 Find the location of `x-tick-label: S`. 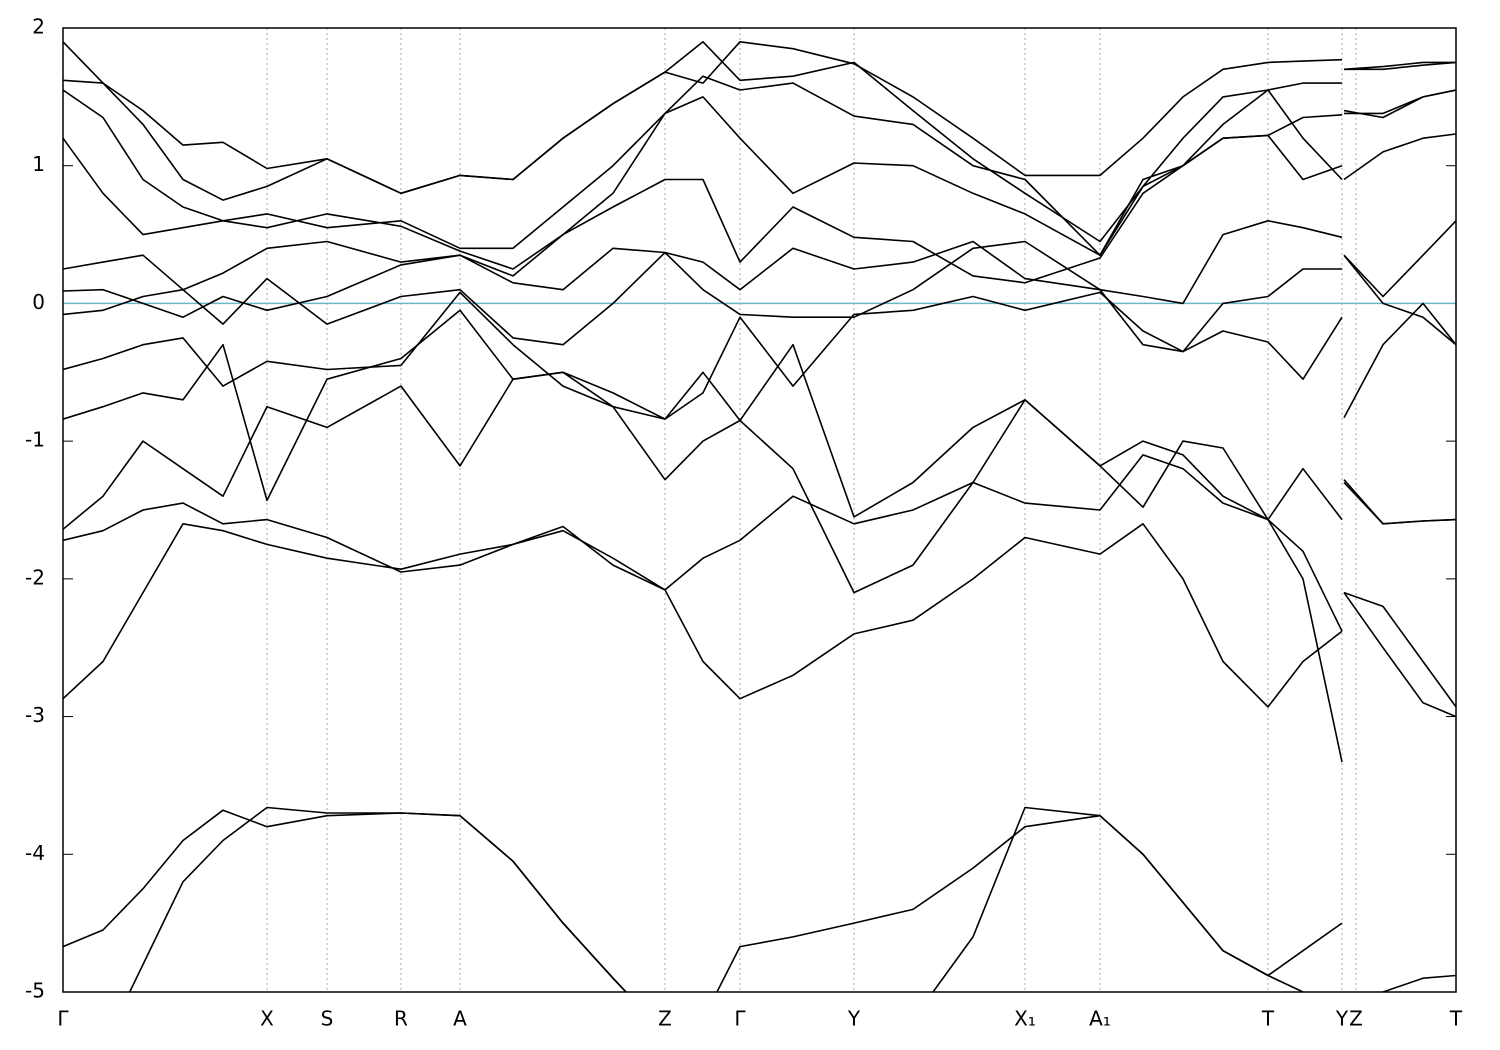

x-tick-label: S is located at coordinates (327, 1019).